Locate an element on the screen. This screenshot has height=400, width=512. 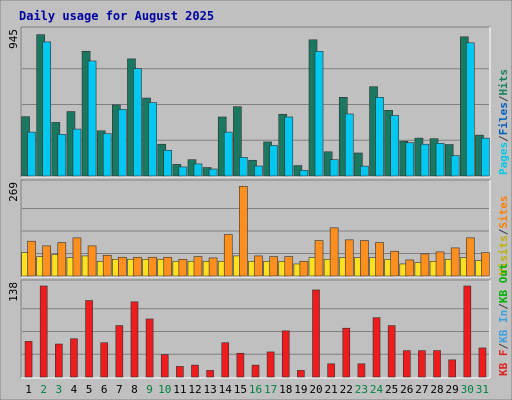
legend-entry: KB F is located at coordinates (503, 363).